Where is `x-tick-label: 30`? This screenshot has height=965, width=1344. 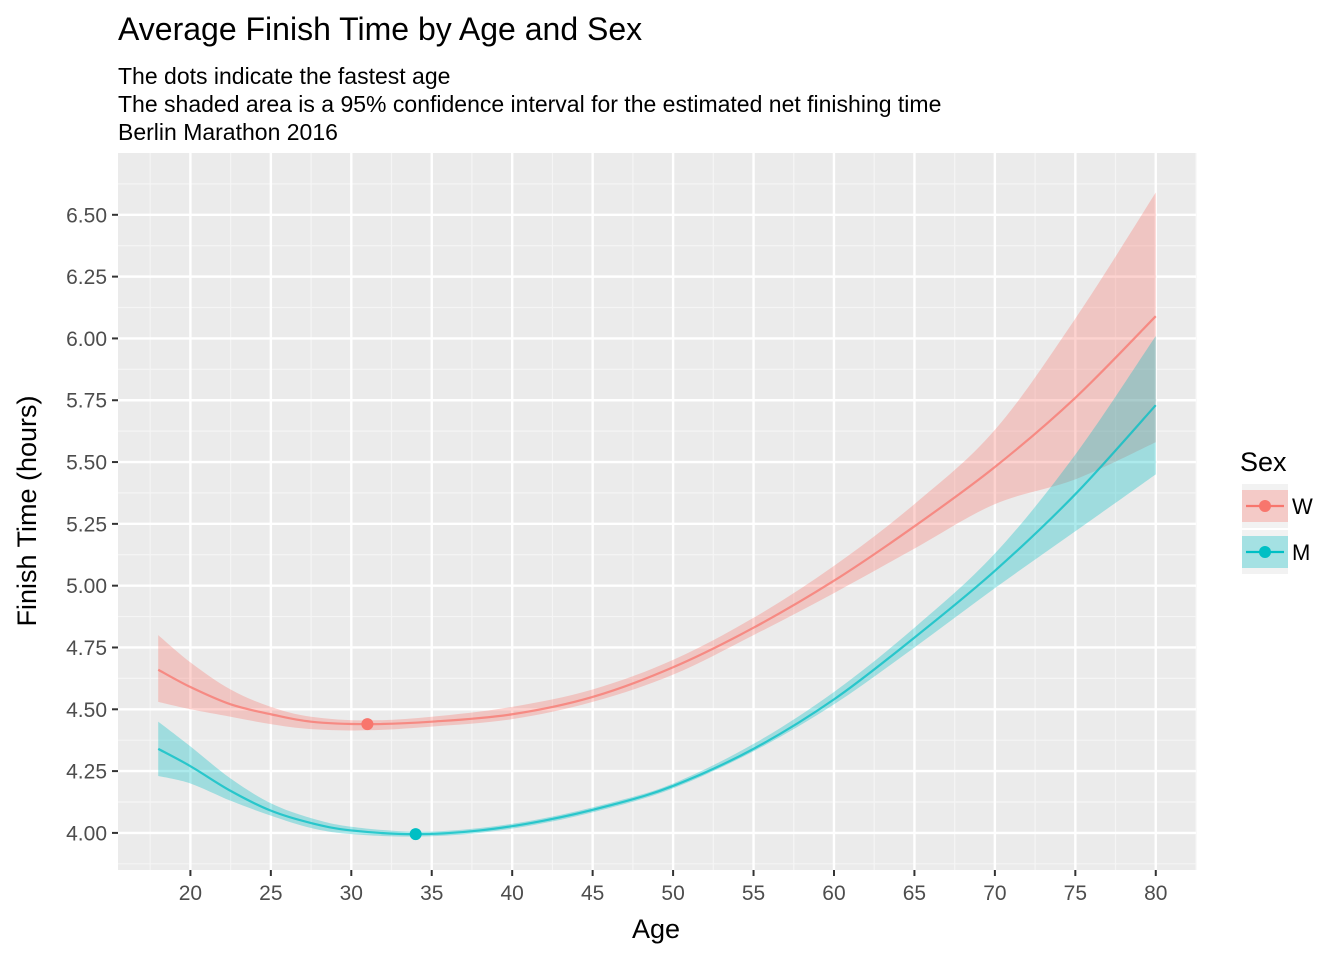 x-tick-label: 30 is located at coordinates (351, 893).